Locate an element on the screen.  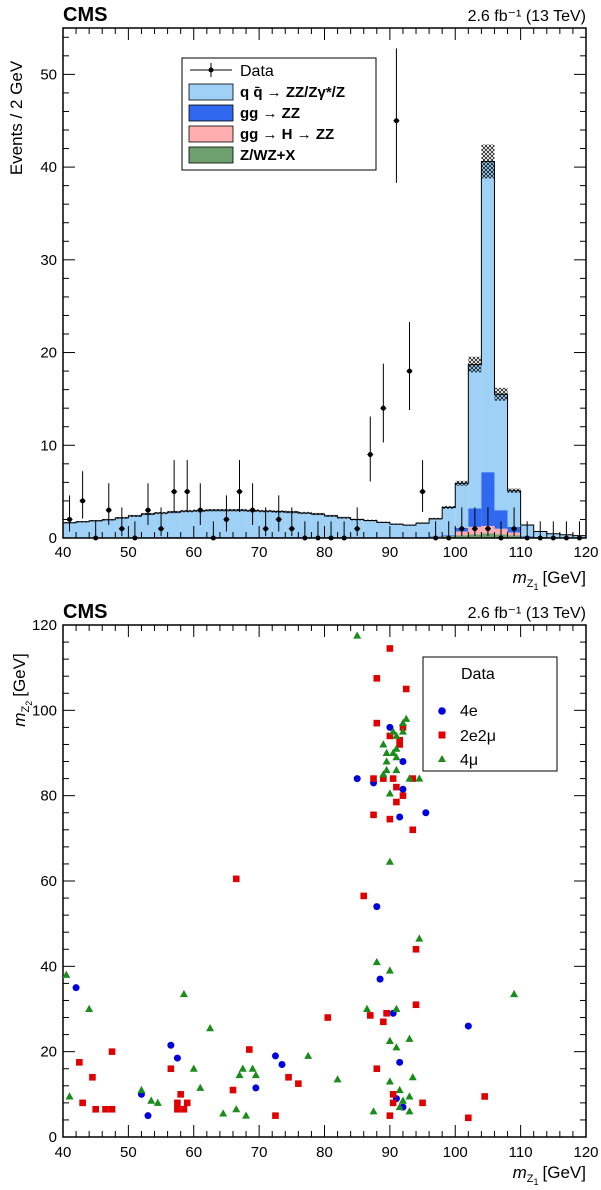
legend-label-4e: 4e is located at coordinates (469, 711).